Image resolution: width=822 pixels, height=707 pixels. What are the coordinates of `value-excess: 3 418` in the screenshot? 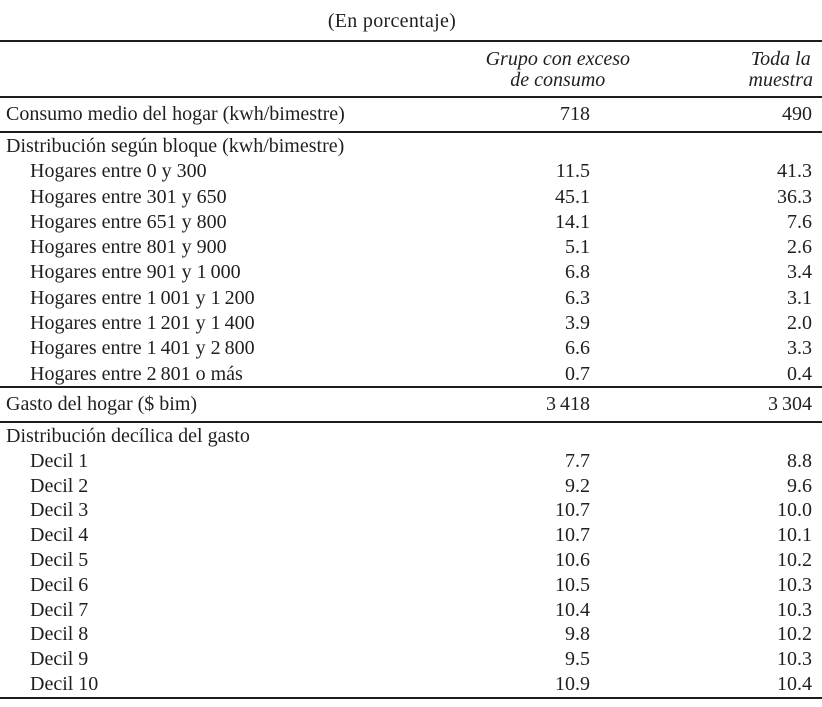 It's located at (567, 404).